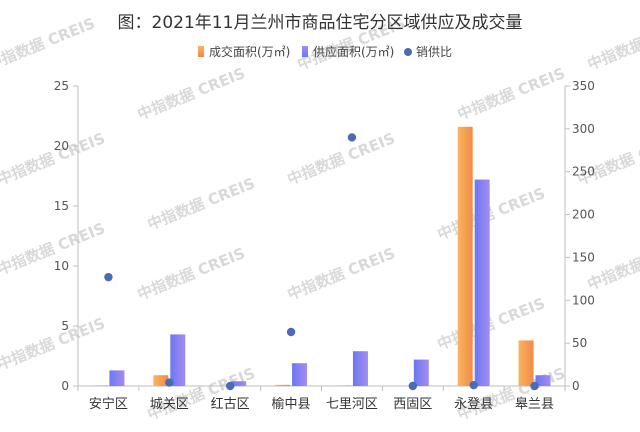  Describe the element at coordinates (61, 146) in the screenshot. I see `y-left-tick-label: 20` at that location.